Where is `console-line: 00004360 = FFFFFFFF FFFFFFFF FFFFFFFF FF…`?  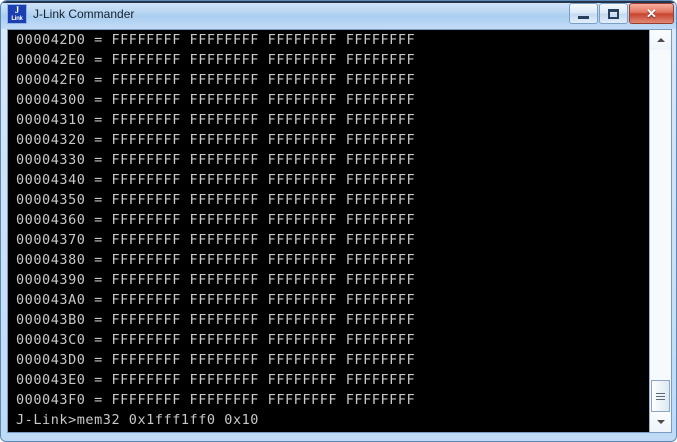 console-line: 00004360 = FFFFFFFF FFFFFFFF FFFFFFFF FF… is located at coordinates (216, 220).